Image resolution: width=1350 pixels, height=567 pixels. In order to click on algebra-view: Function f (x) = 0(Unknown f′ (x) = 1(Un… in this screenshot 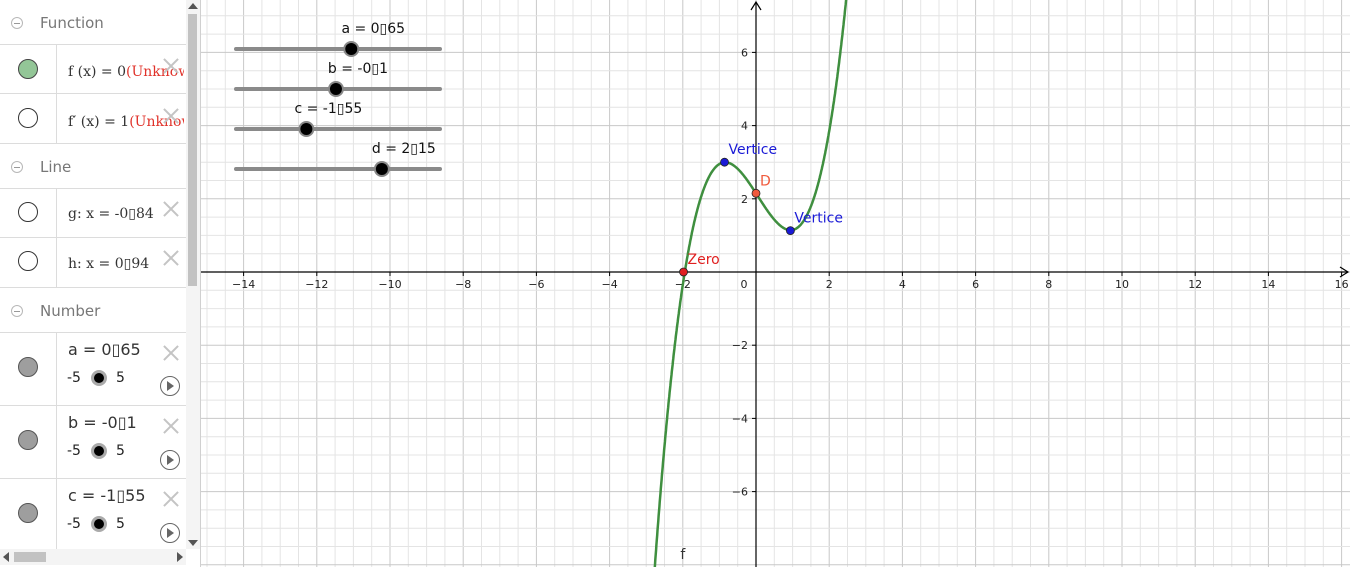, I will do `click(100, 283)`.